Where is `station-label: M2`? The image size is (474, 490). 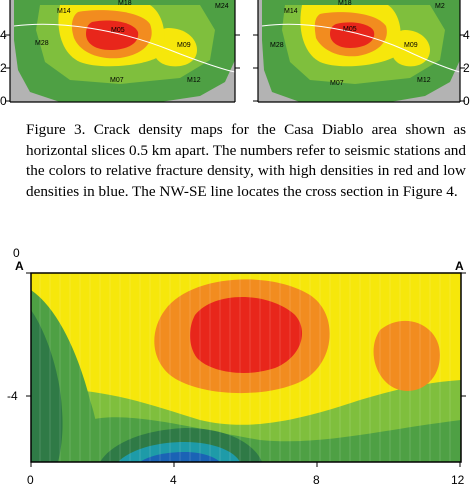 station-label: M2 is located at coordinates (440, 6).